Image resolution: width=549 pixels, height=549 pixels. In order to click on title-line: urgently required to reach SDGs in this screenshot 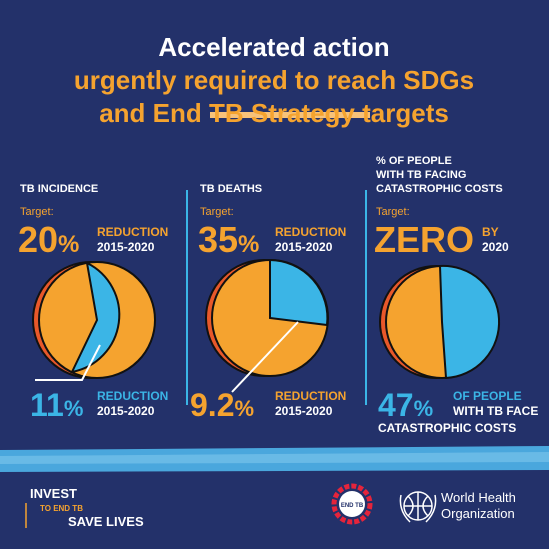, I will do `click(274, 80)`.